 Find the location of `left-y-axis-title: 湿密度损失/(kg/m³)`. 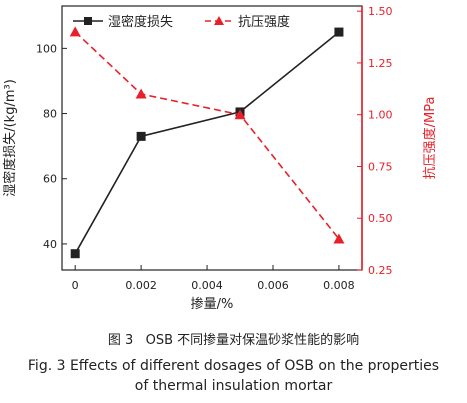

left-y-axis-title: 湿密度损失/(kg/m³) is located at coordinates (10, 138).